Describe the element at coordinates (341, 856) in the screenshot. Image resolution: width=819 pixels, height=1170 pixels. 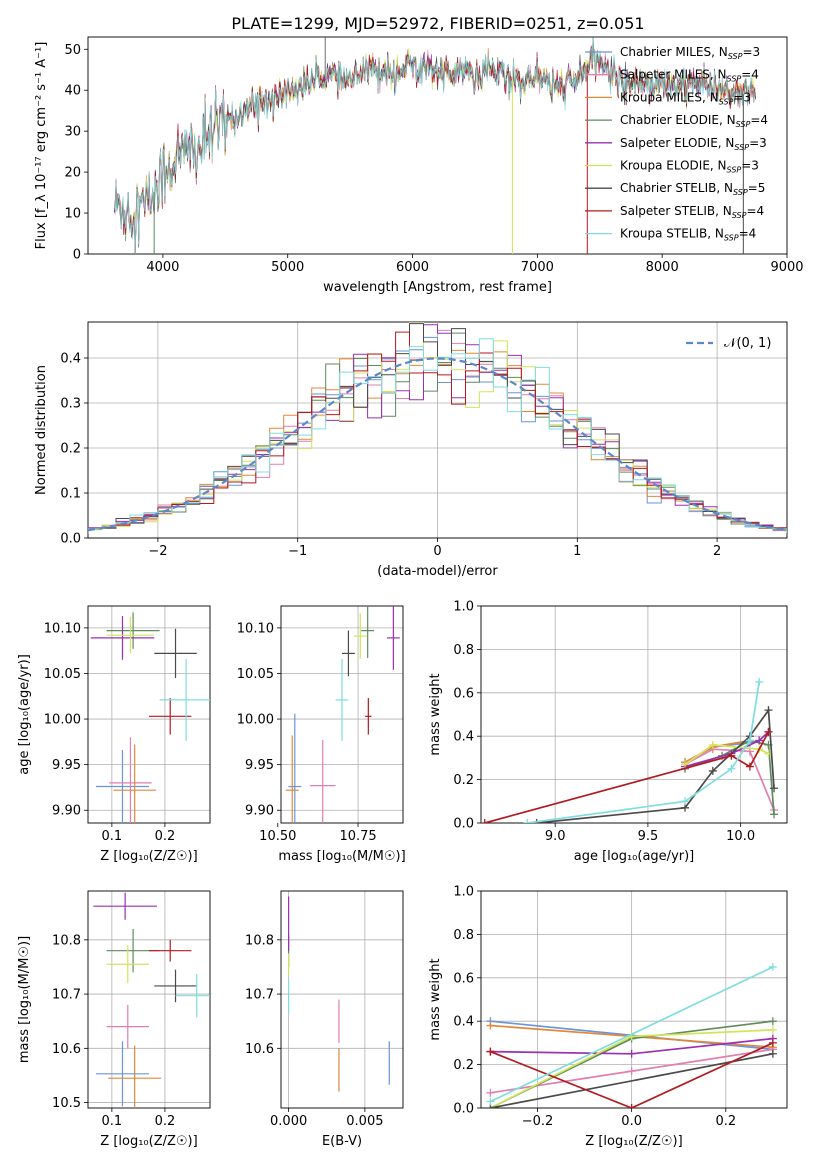
I see `age_vs_mass-xlabel: mass [log₁₀(M/M☉)]` at that location.